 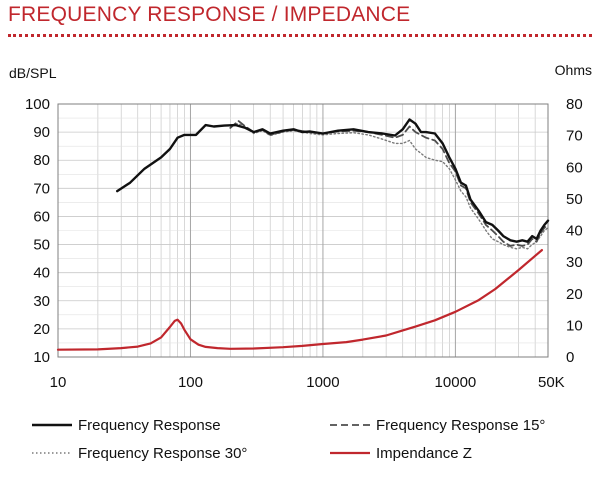 I want to click on x-tick-label: 1000, so click(x=322, y=382).